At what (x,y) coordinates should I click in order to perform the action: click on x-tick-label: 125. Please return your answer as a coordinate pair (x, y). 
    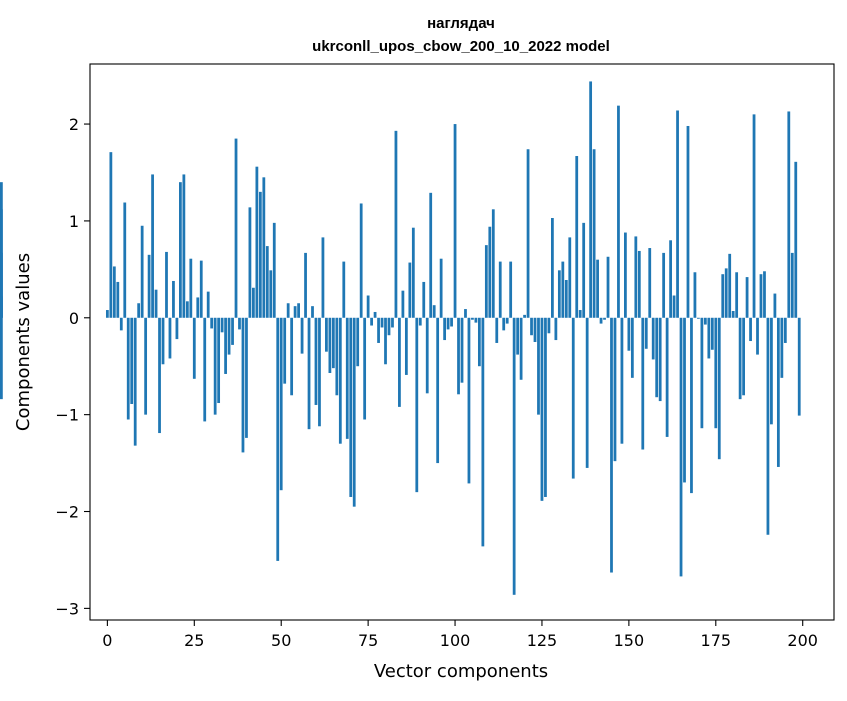
    Looking at the image, I should click on (542, 640).